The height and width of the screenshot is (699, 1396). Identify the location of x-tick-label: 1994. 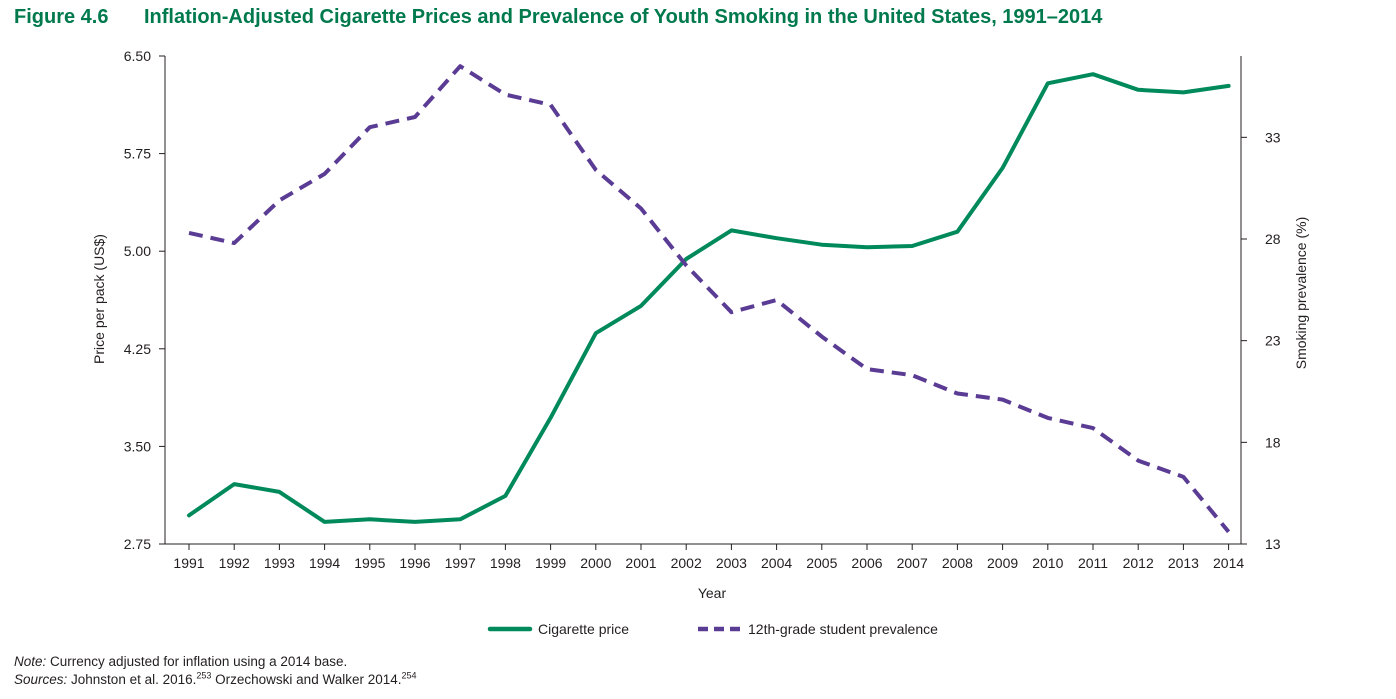
(324, 563).